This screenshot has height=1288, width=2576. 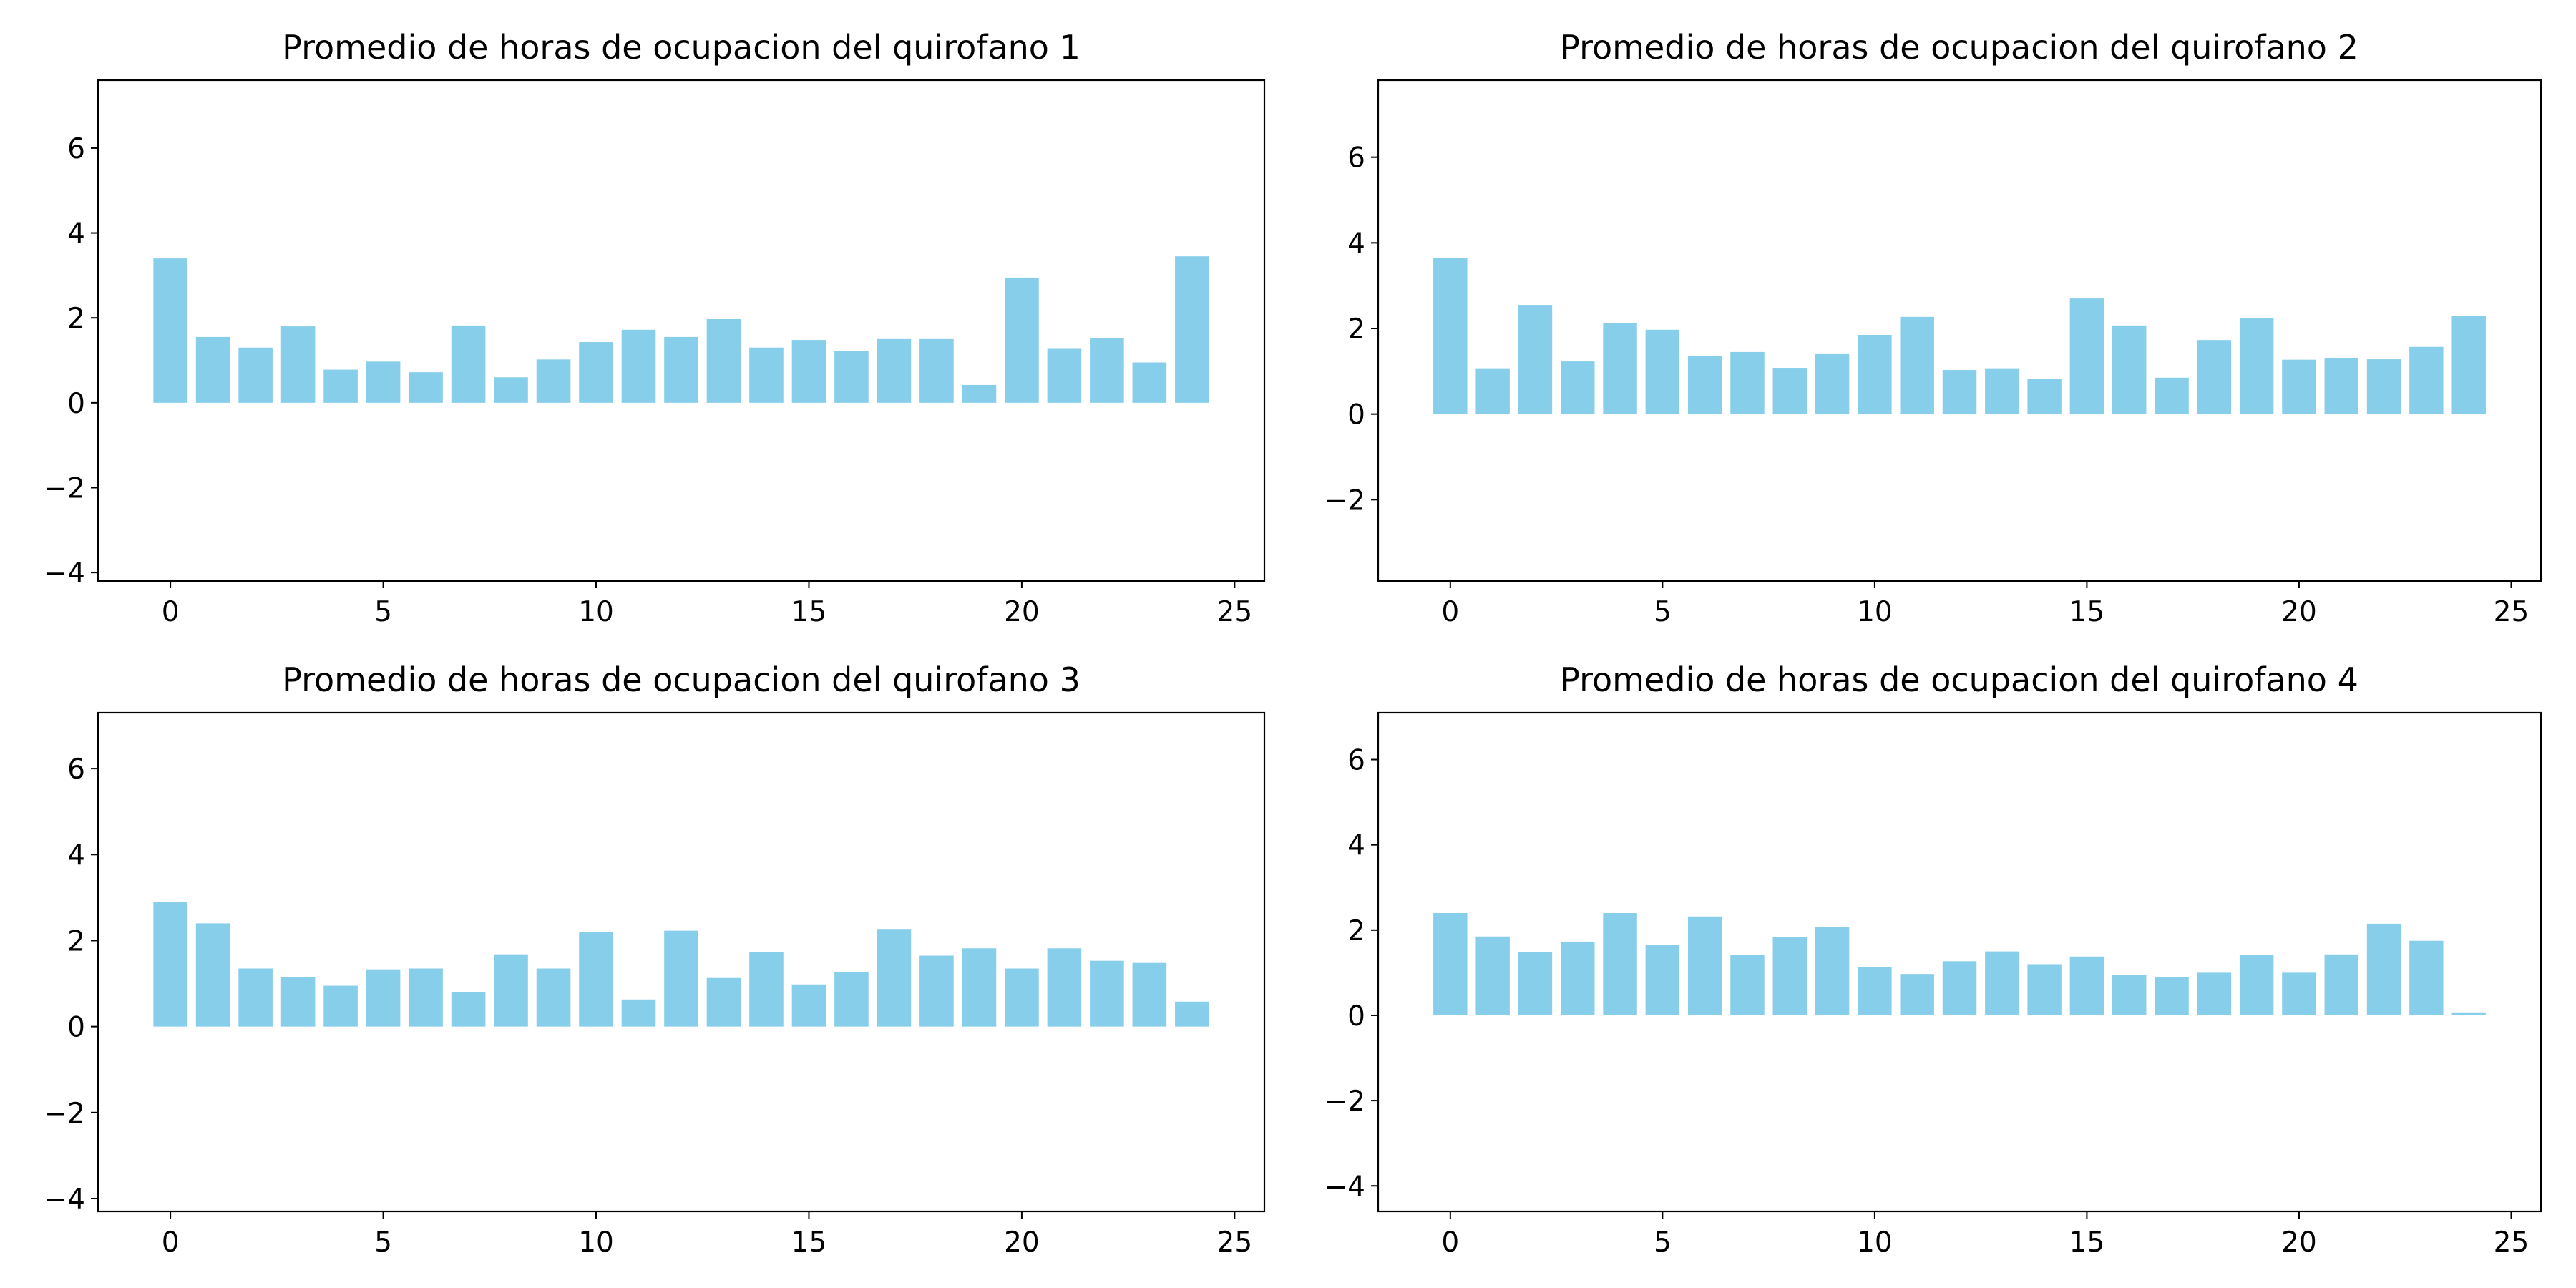 What do you see at coordinates (1022, 612) in the screenshot?
I see `chart-1-xtick-label: 20` at bounding box center [1022, 612].